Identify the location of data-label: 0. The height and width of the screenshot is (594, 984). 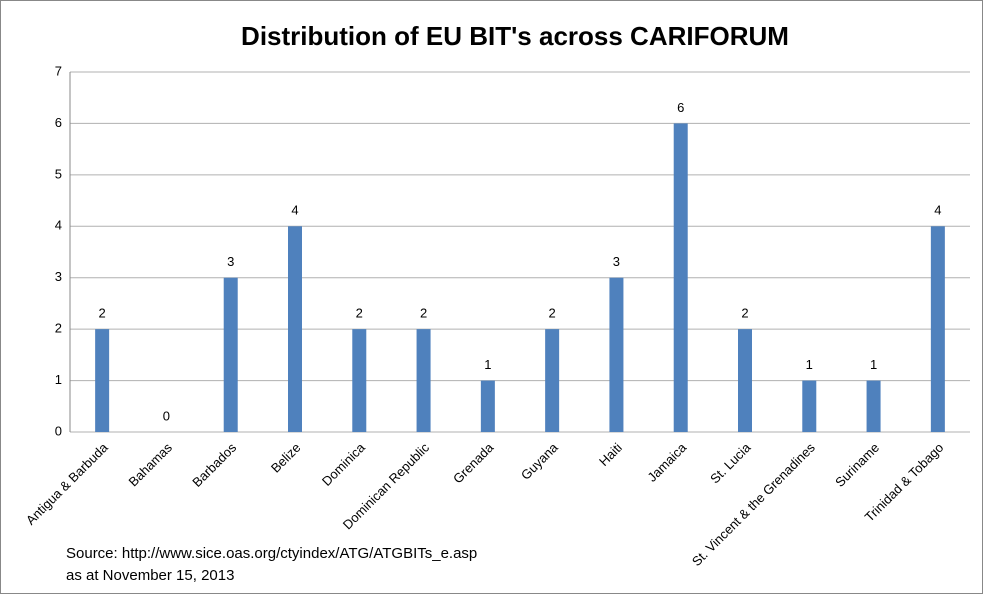
(166, 415).